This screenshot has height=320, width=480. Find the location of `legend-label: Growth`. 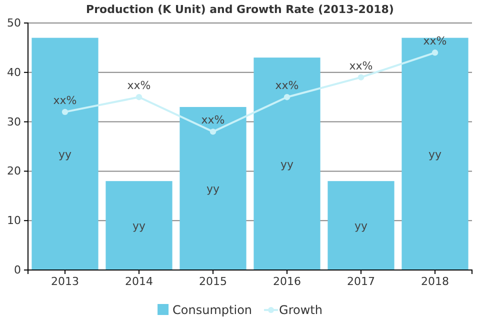

legend-label: Growth is located at coordinates (300, 310).